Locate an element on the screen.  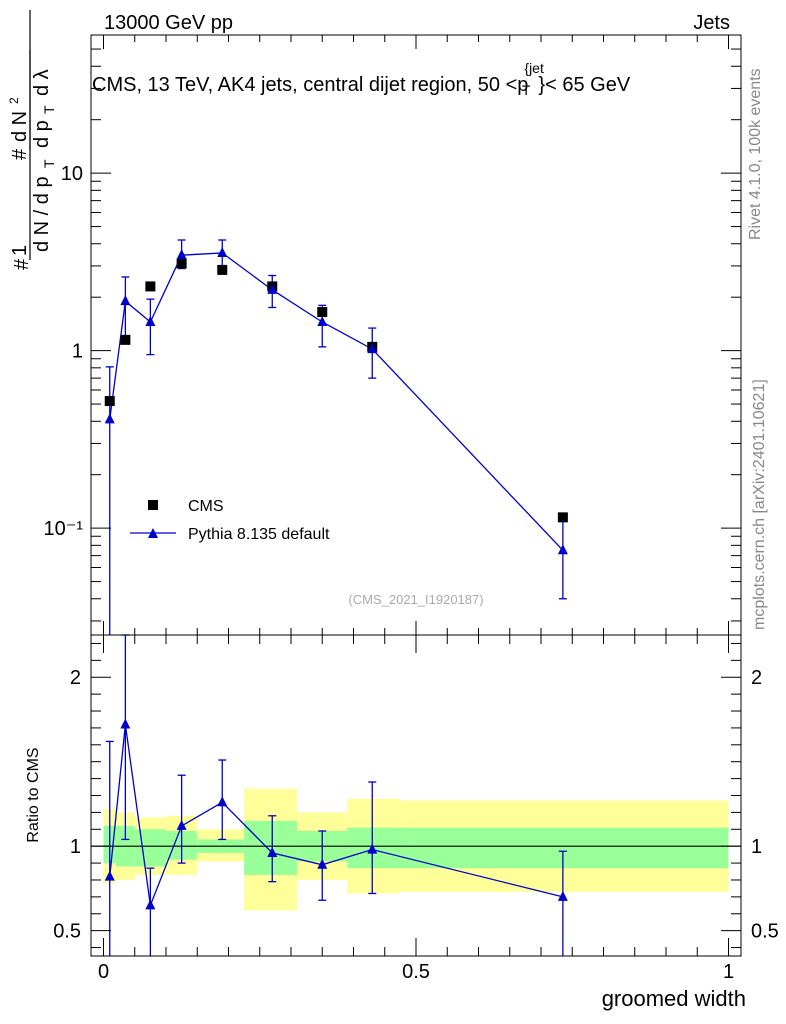
x-tick-label: 0 is located at coordinates (103, 972).